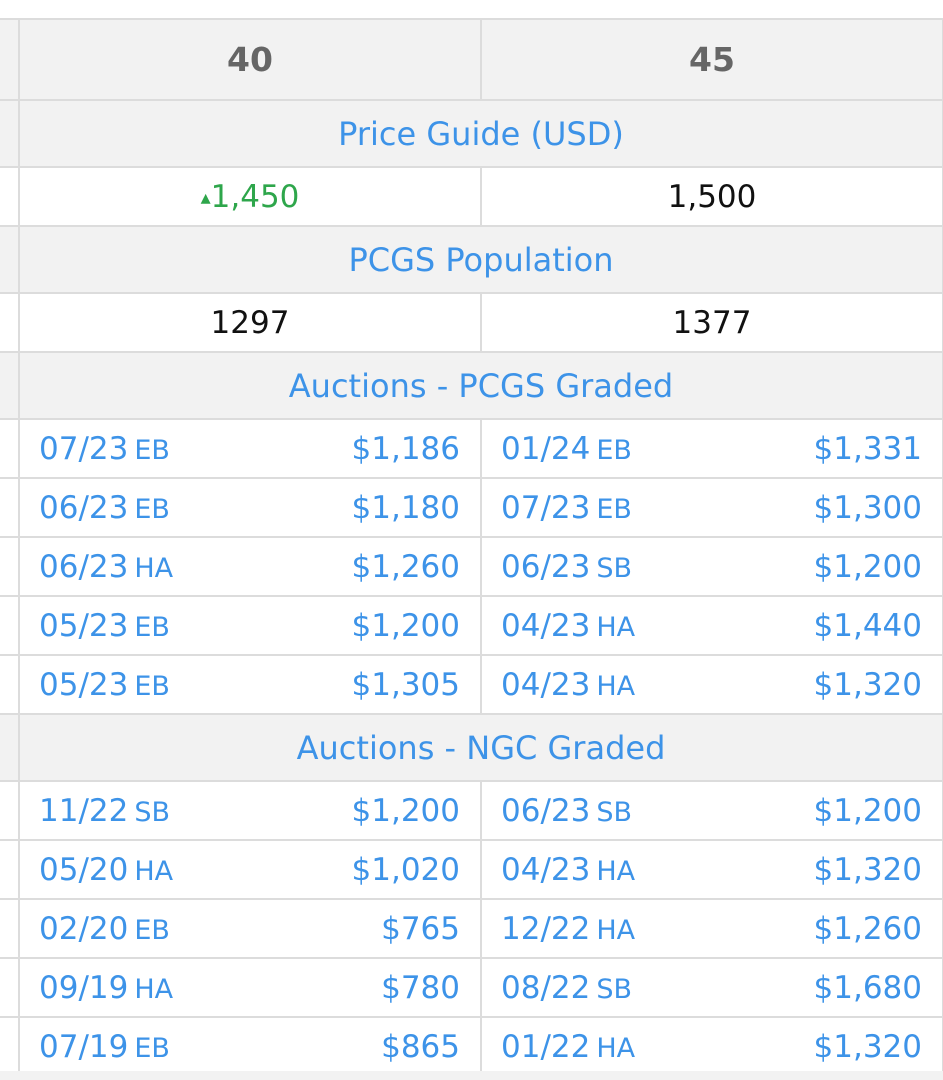  I want to click on auction-cell: 05/23 EB $1,200, so click(250, 625).